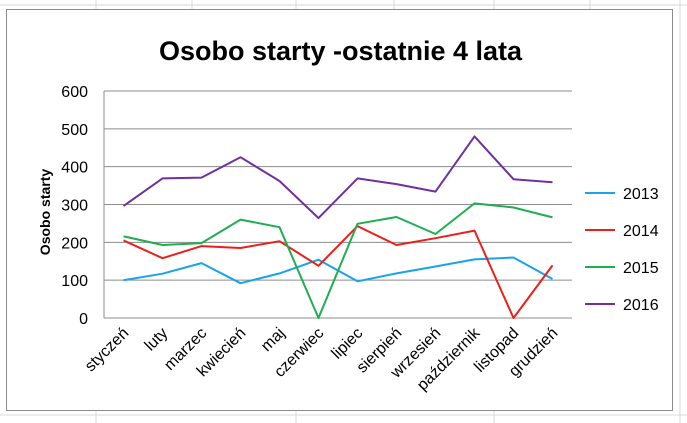 The height and width of the screenshot is (423, 687). What do you see at coordinates (641, 268) in the screenshot?
I see `legend-label: 2015` at bounding box center [641, 268].